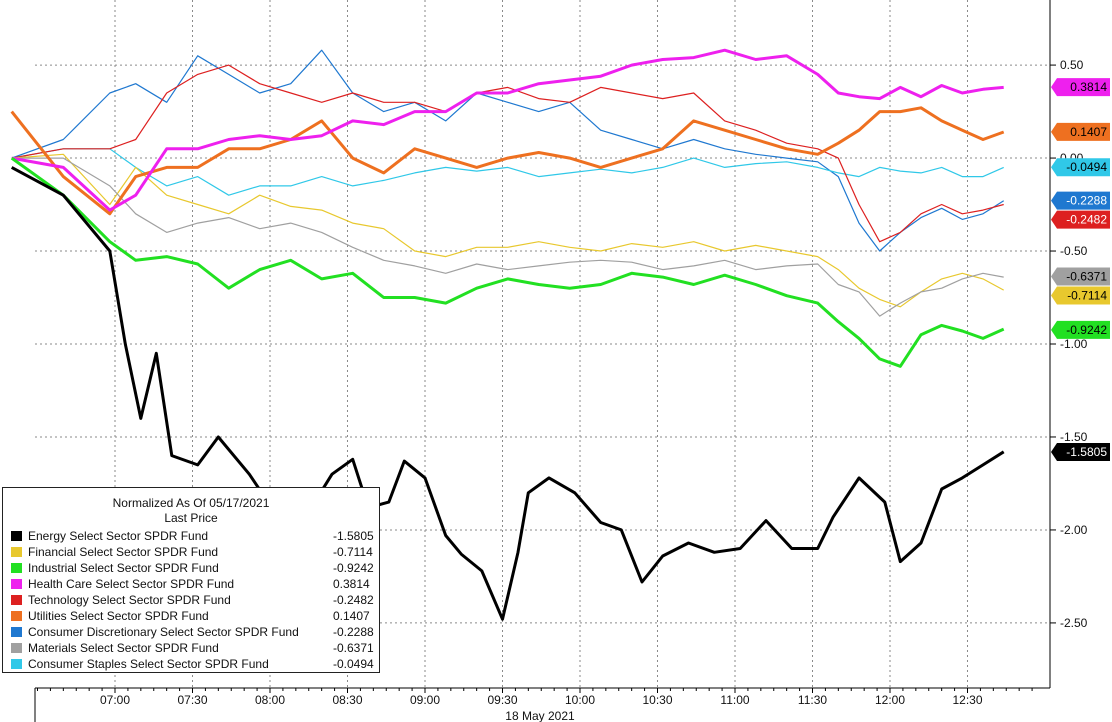  Describe the element at coordinates (1086, 167) in the screenshot. I see `tag-value: -0.0494` at that location.